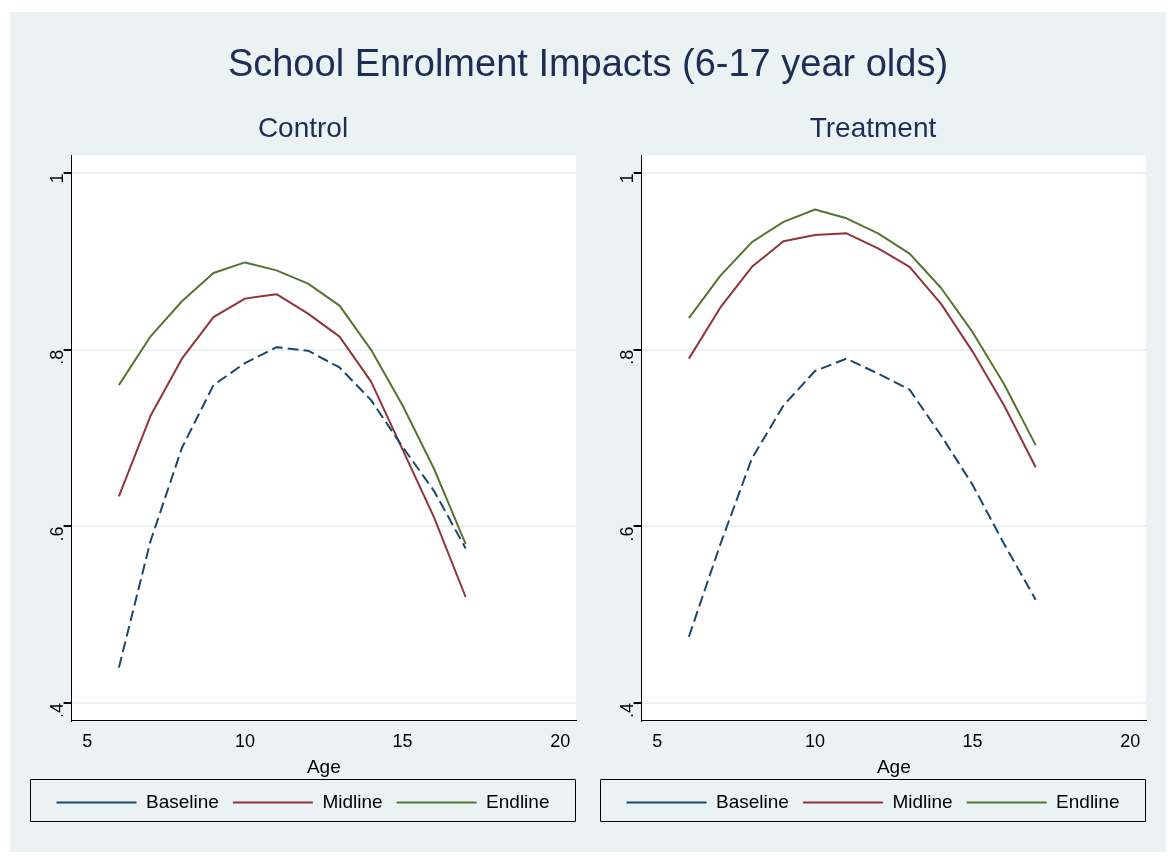  I want to click on chart-subtitle: Treatment, so click(873, 127).